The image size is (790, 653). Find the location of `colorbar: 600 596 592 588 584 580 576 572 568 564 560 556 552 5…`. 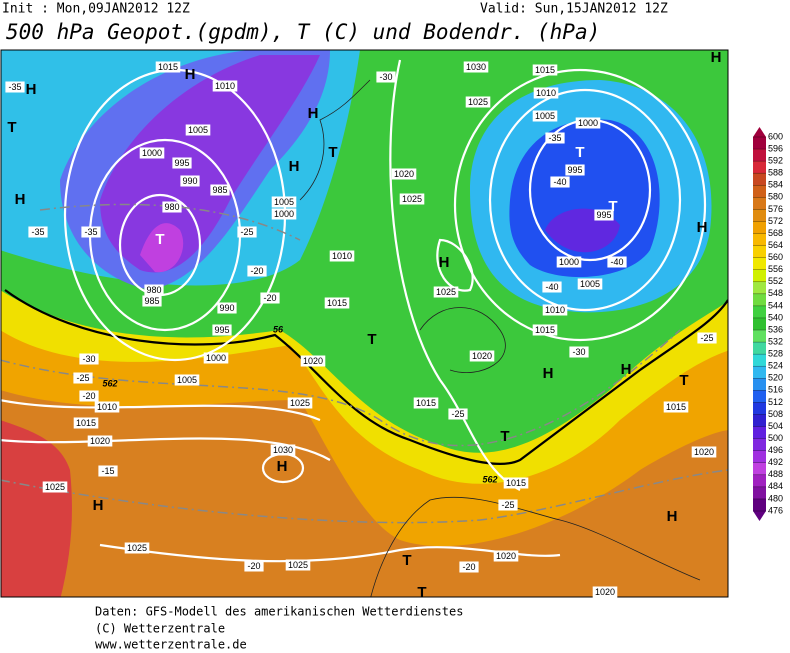

colorbar: 600 596 592 588 584 580 576 572 568 564 560 556 552 5… is located at coordinates (768, 324).